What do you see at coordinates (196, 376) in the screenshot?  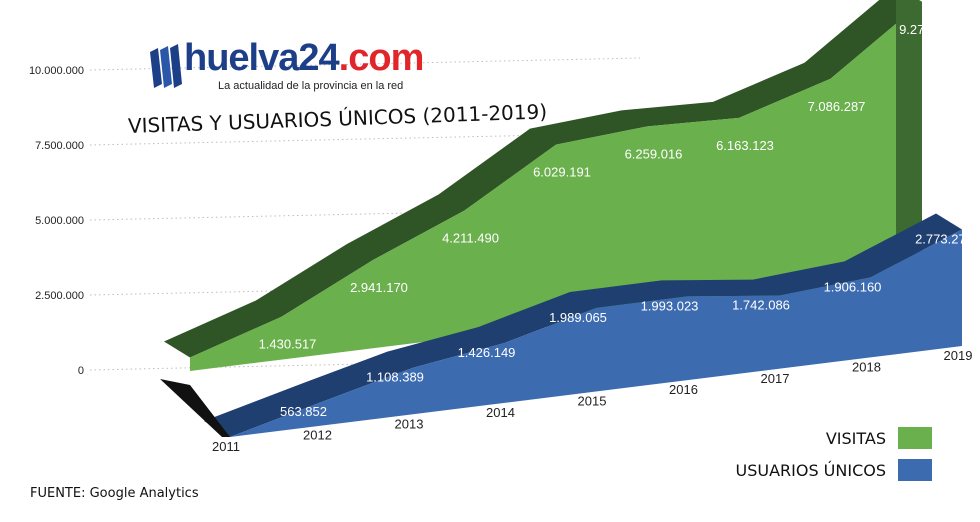 I see `data-label-visitas: 450.194` at bounding box center [196, 376].